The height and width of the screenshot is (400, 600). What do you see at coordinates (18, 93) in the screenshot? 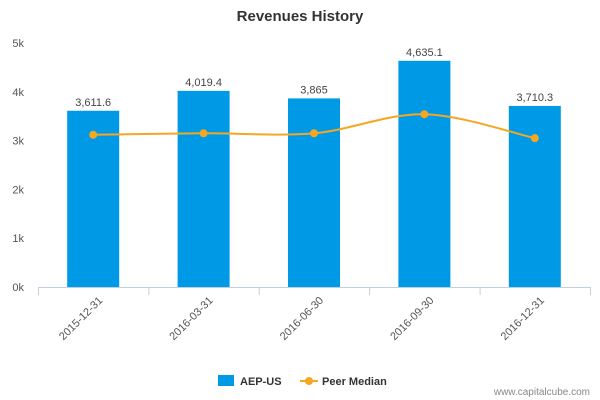
I see `y-tick-label: 4k` at bounding box center [18, 93].